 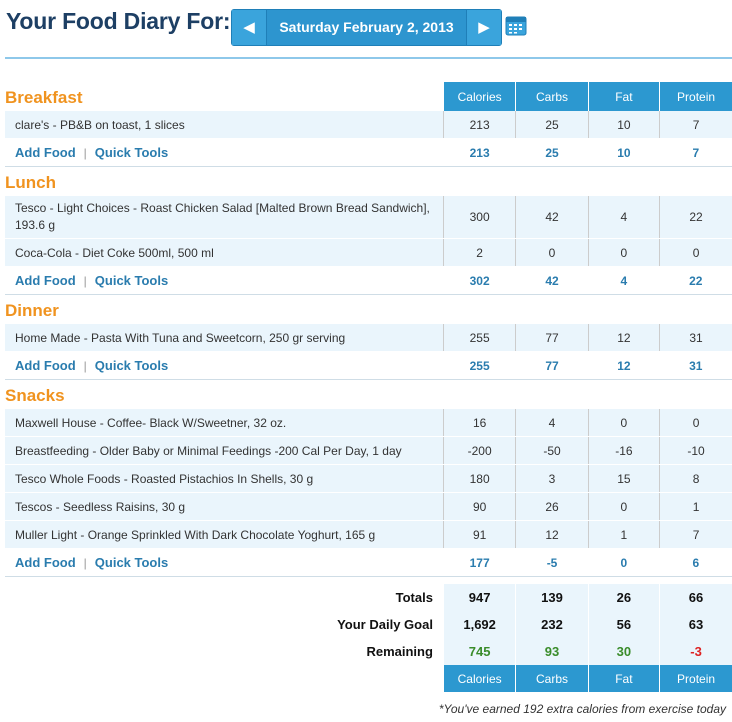 I want to click on nutrient-value: 180, so click(x=479, y=478).